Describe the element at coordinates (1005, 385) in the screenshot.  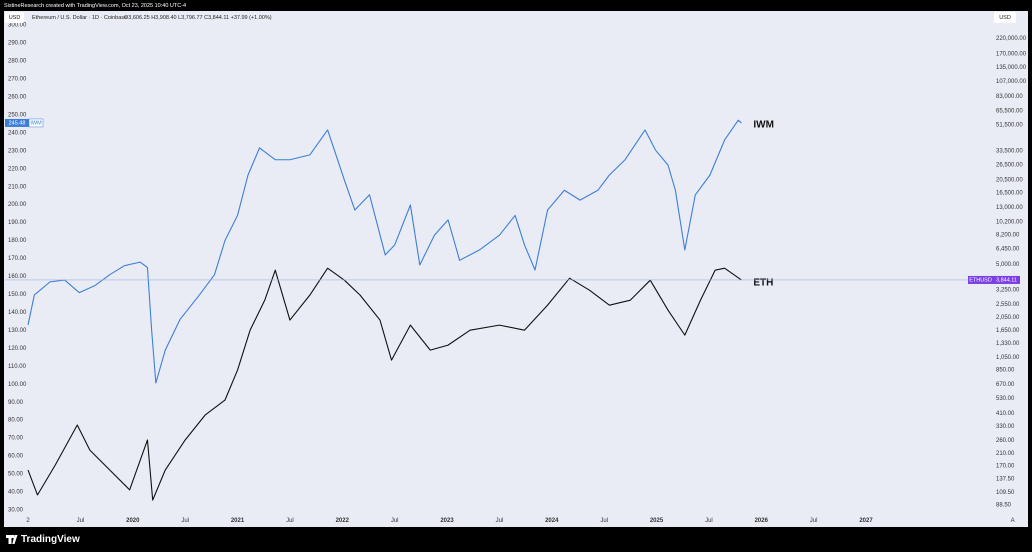
I see `y2-tick-label: 670.00` at that location.